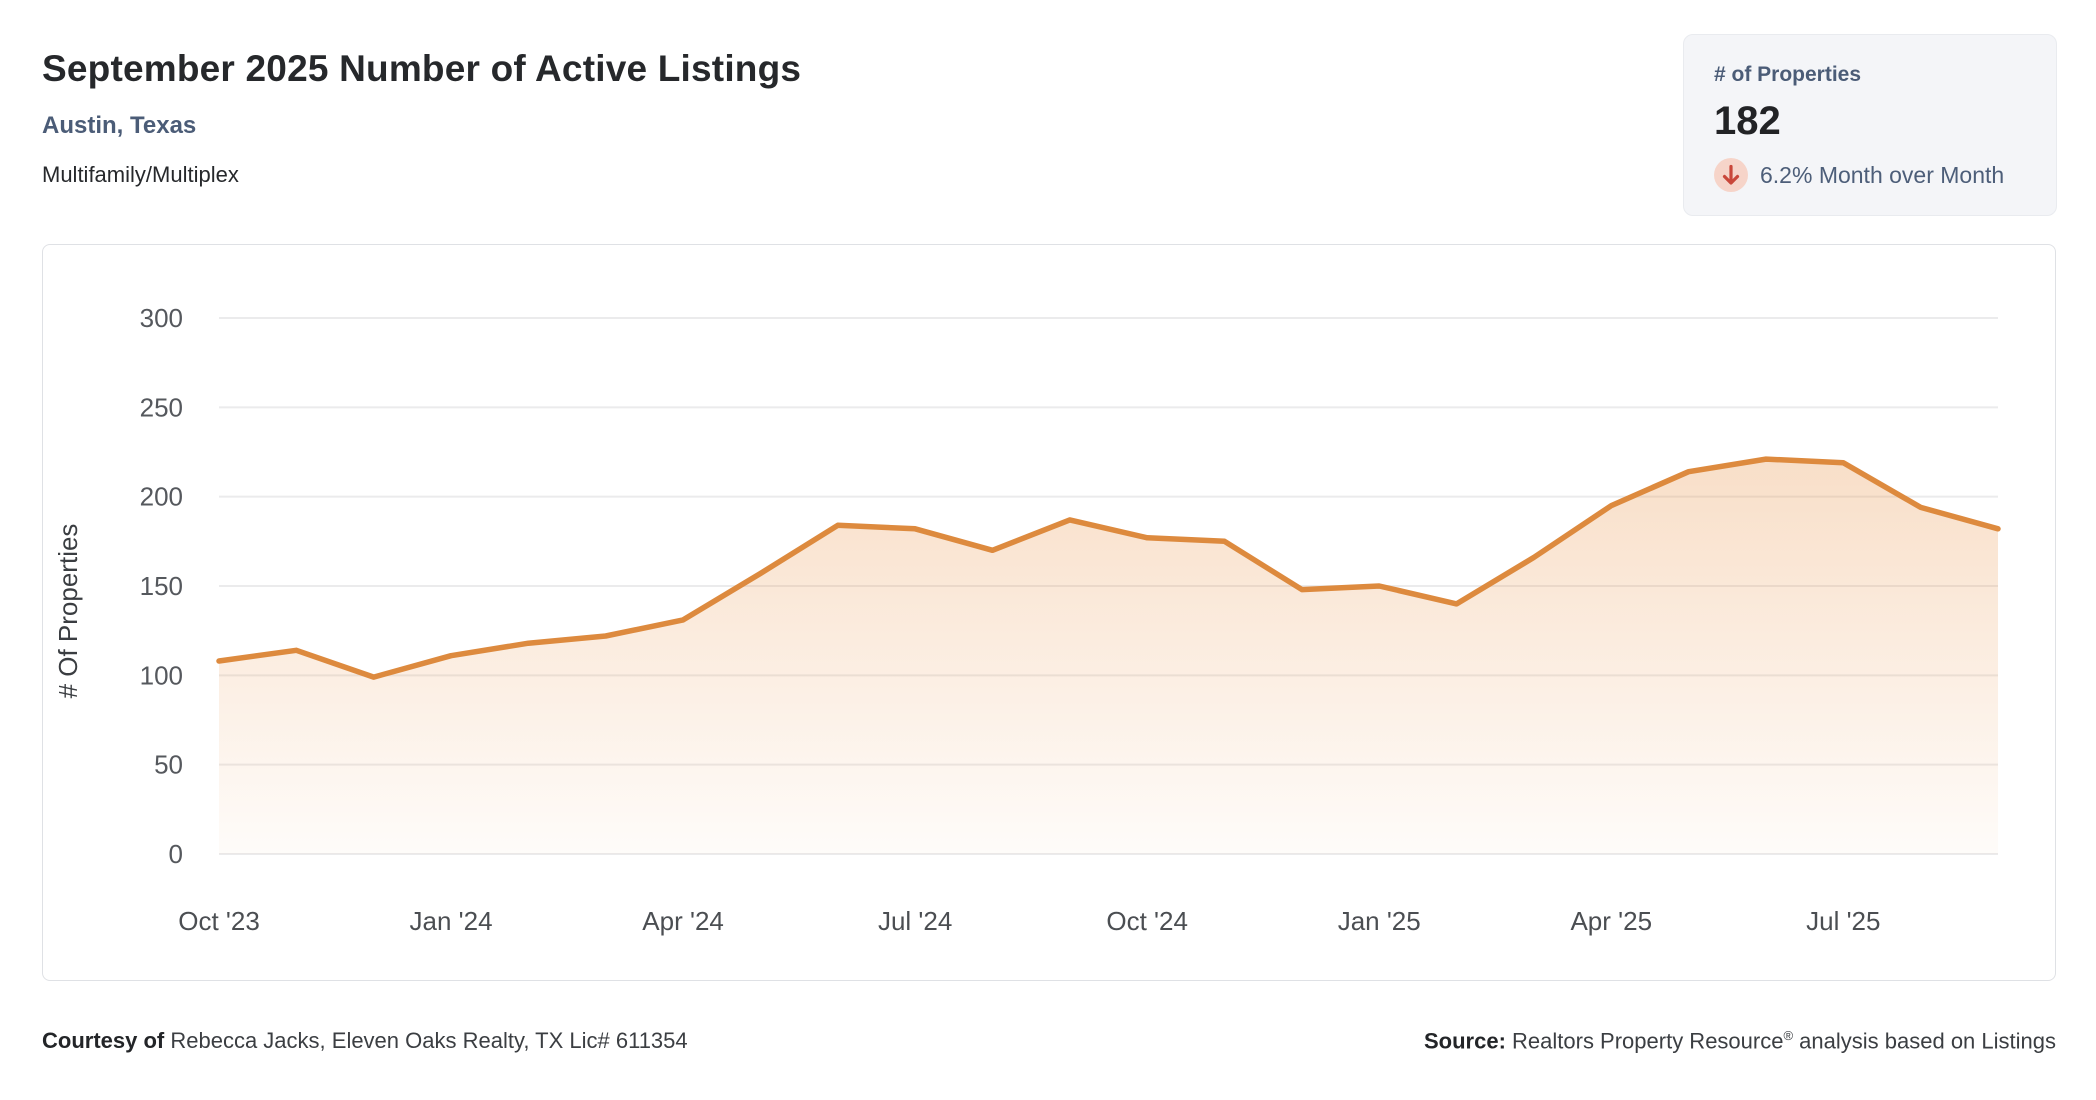  What do you see at coordinates (119, 125) in the screenshot?
I see `location-subtitle: Austin, Texas` at bounding box center [119, 125].